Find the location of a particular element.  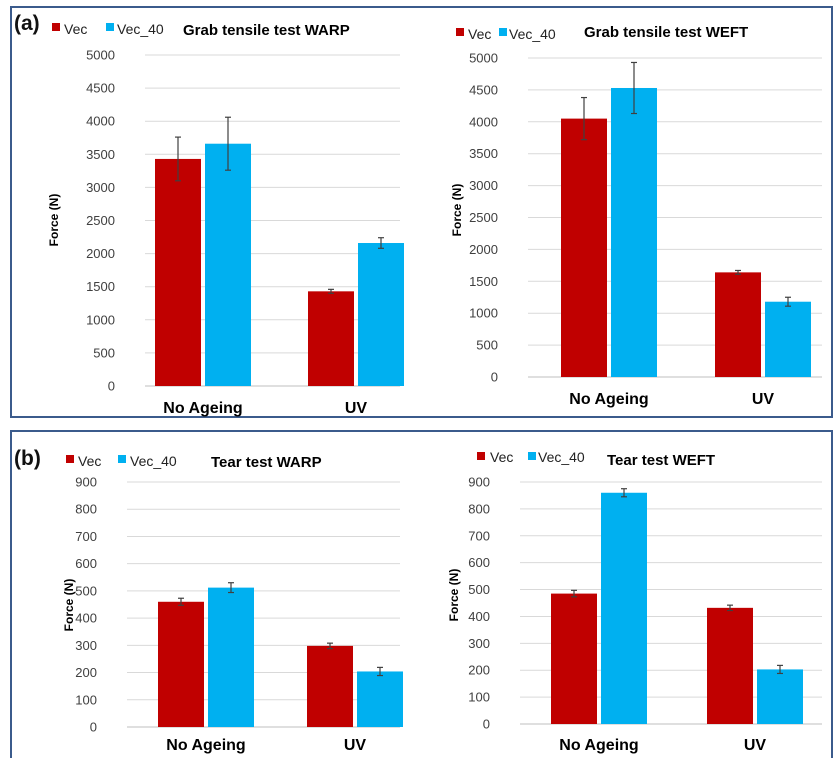

chart-title: Tear test WARP is located at coordinates (266, 462).